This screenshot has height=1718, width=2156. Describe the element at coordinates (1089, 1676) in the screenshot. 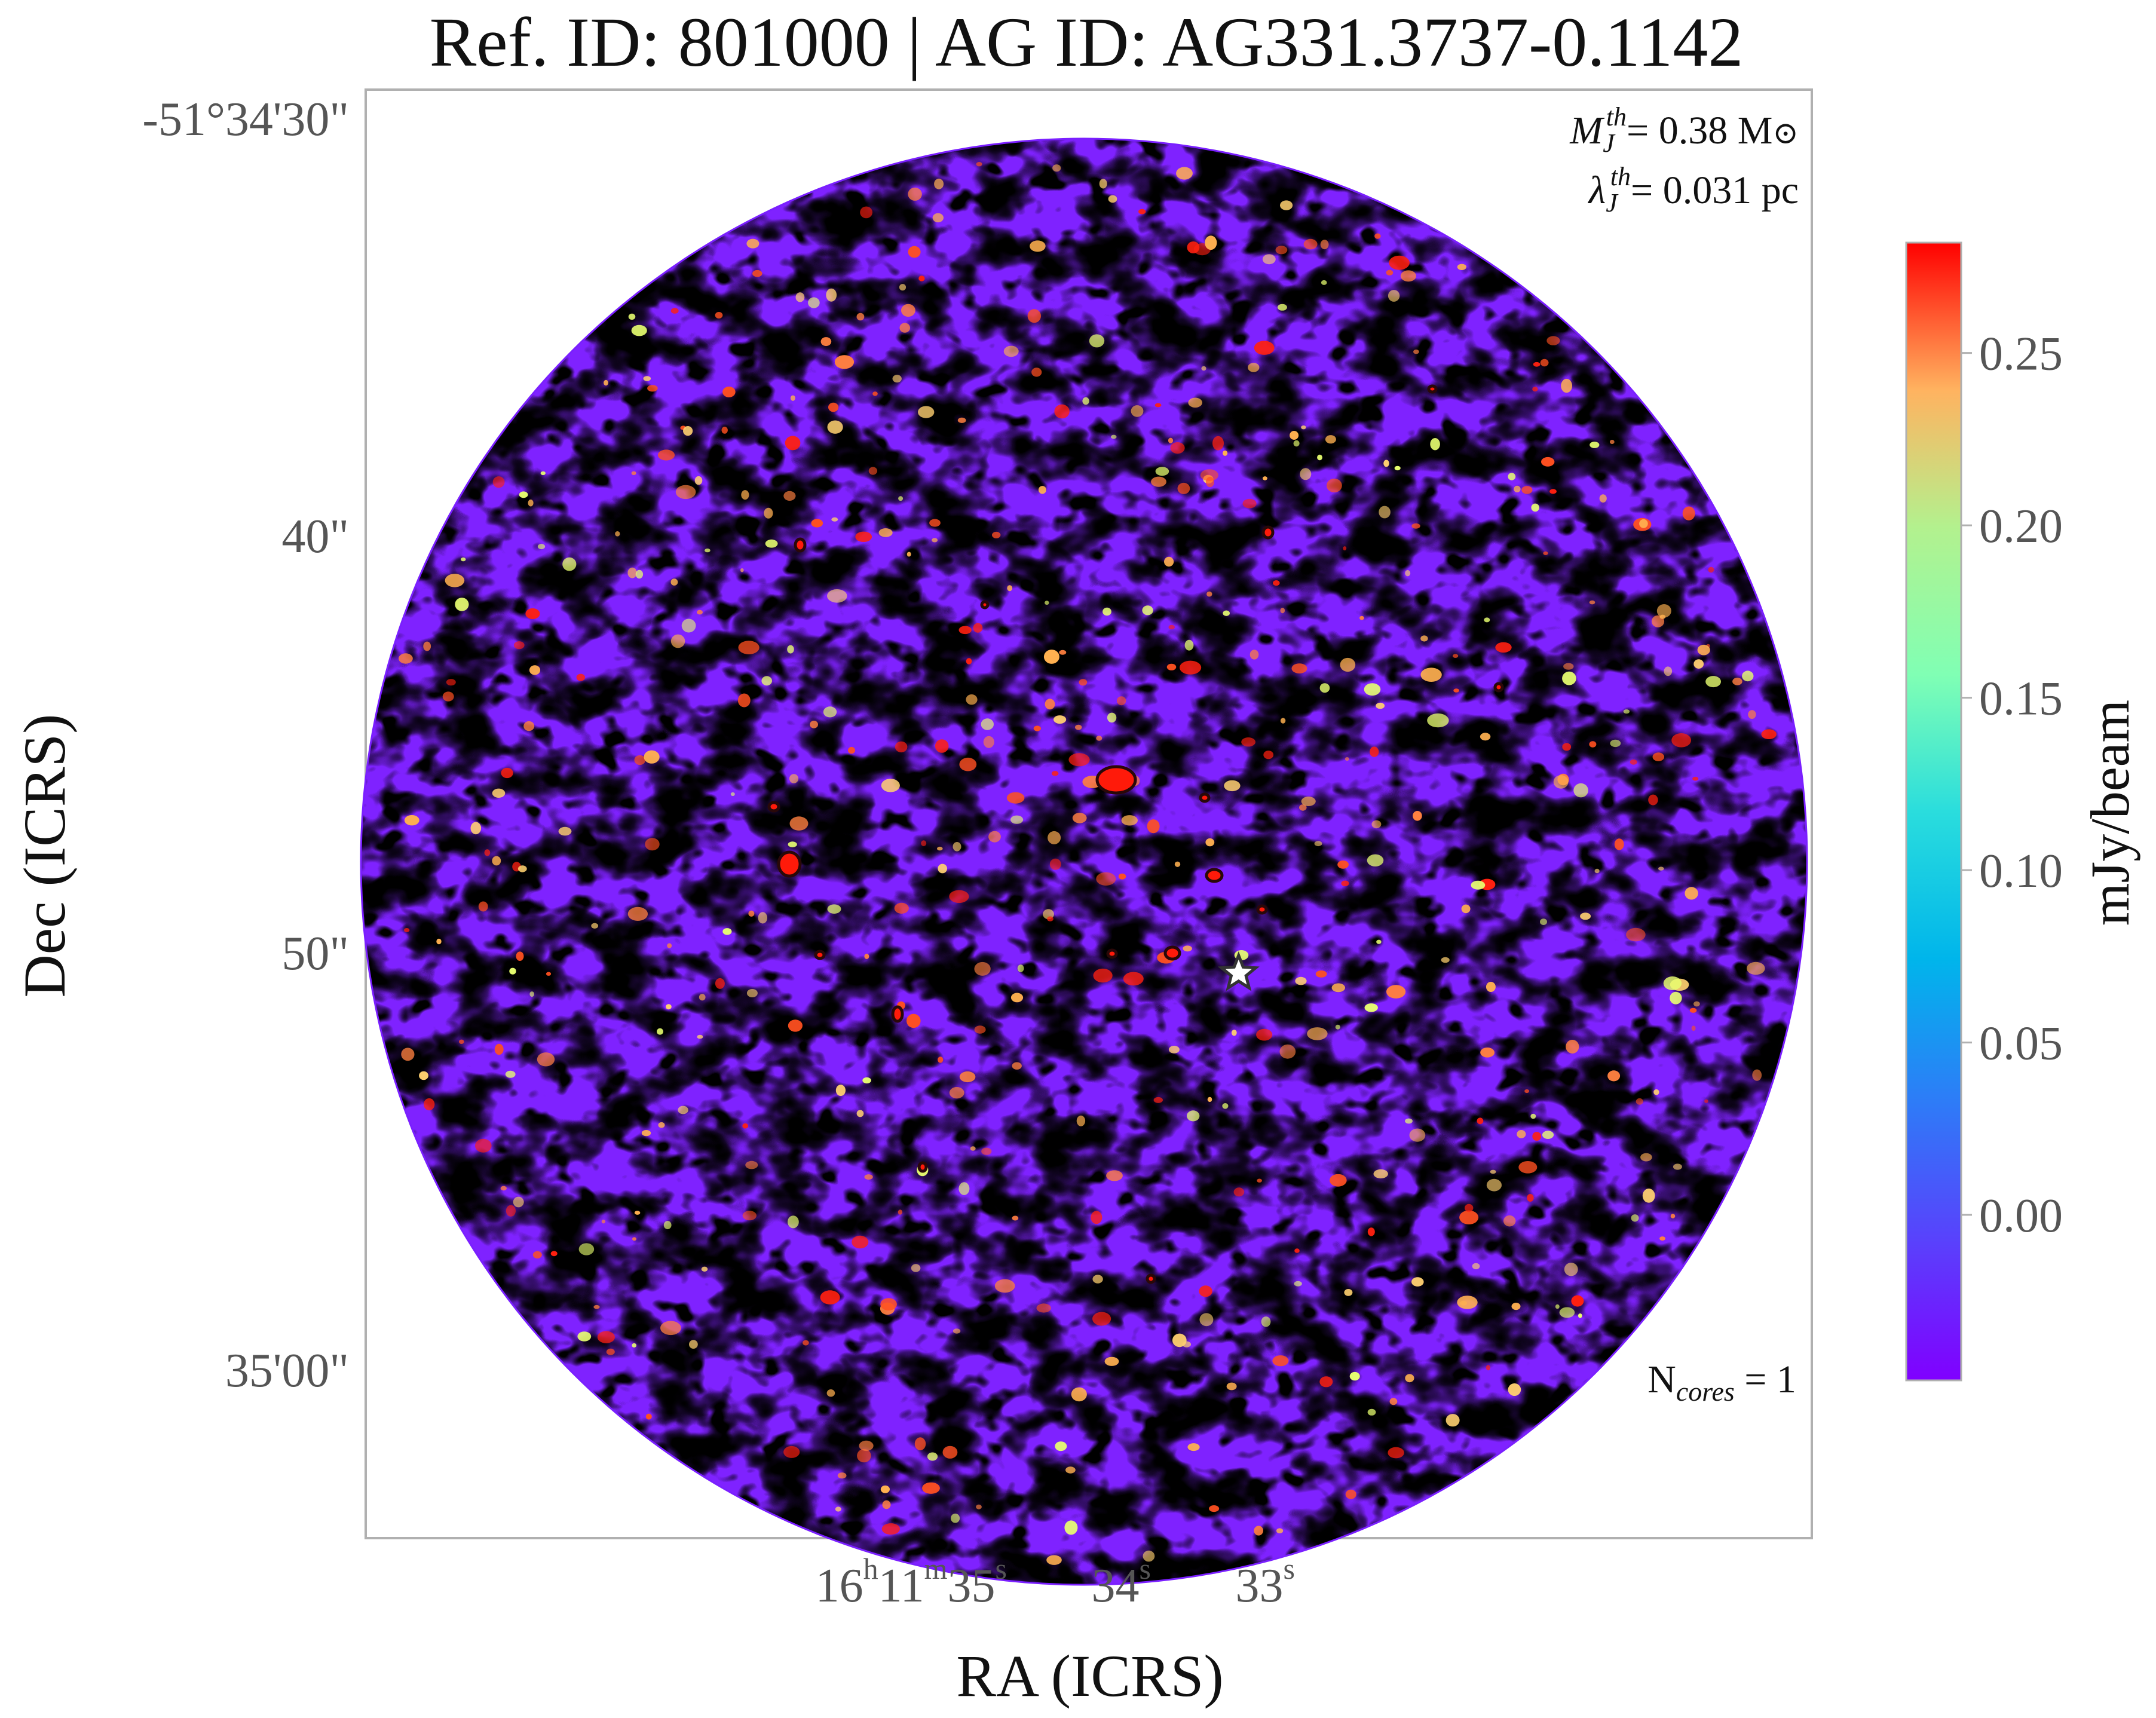

I see `x-axis-label: RA (ICRS)` at that location.